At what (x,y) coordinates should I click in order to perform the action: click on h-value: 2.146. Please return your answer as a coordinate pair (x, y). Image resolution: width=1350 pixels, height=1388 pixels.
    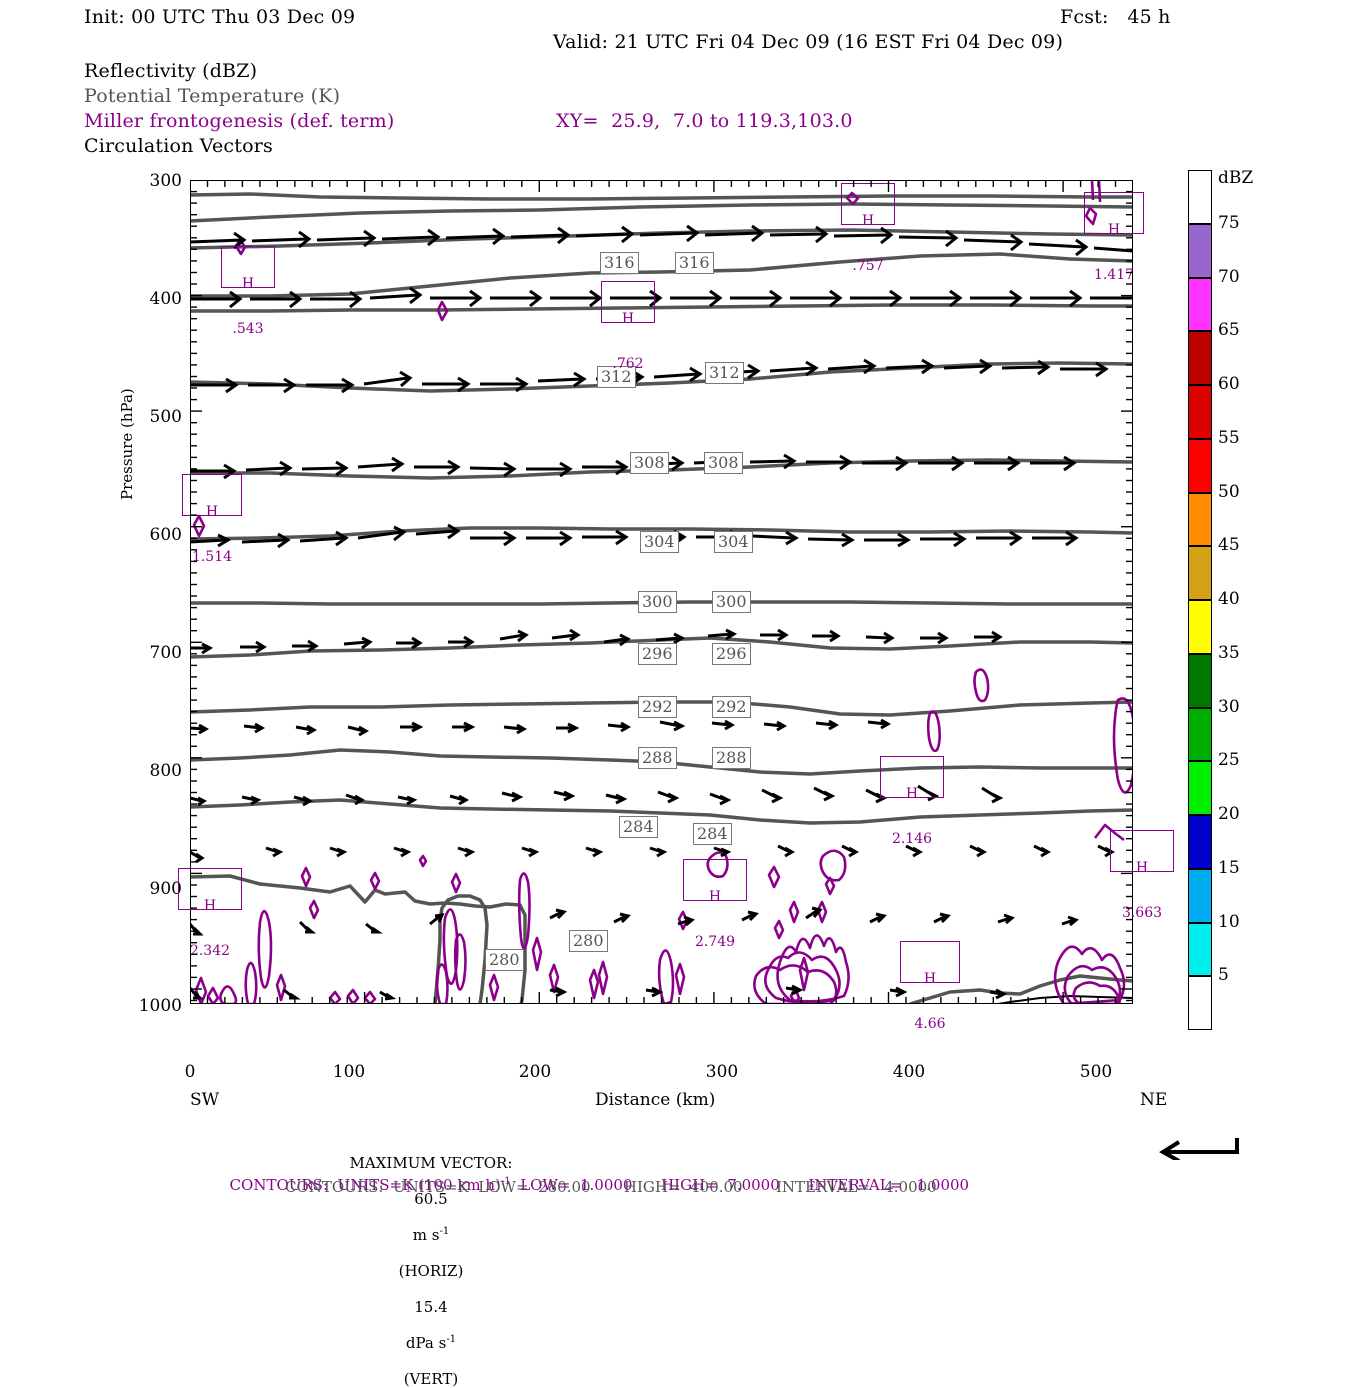
    Looking at the image, I should click on (912, 839).